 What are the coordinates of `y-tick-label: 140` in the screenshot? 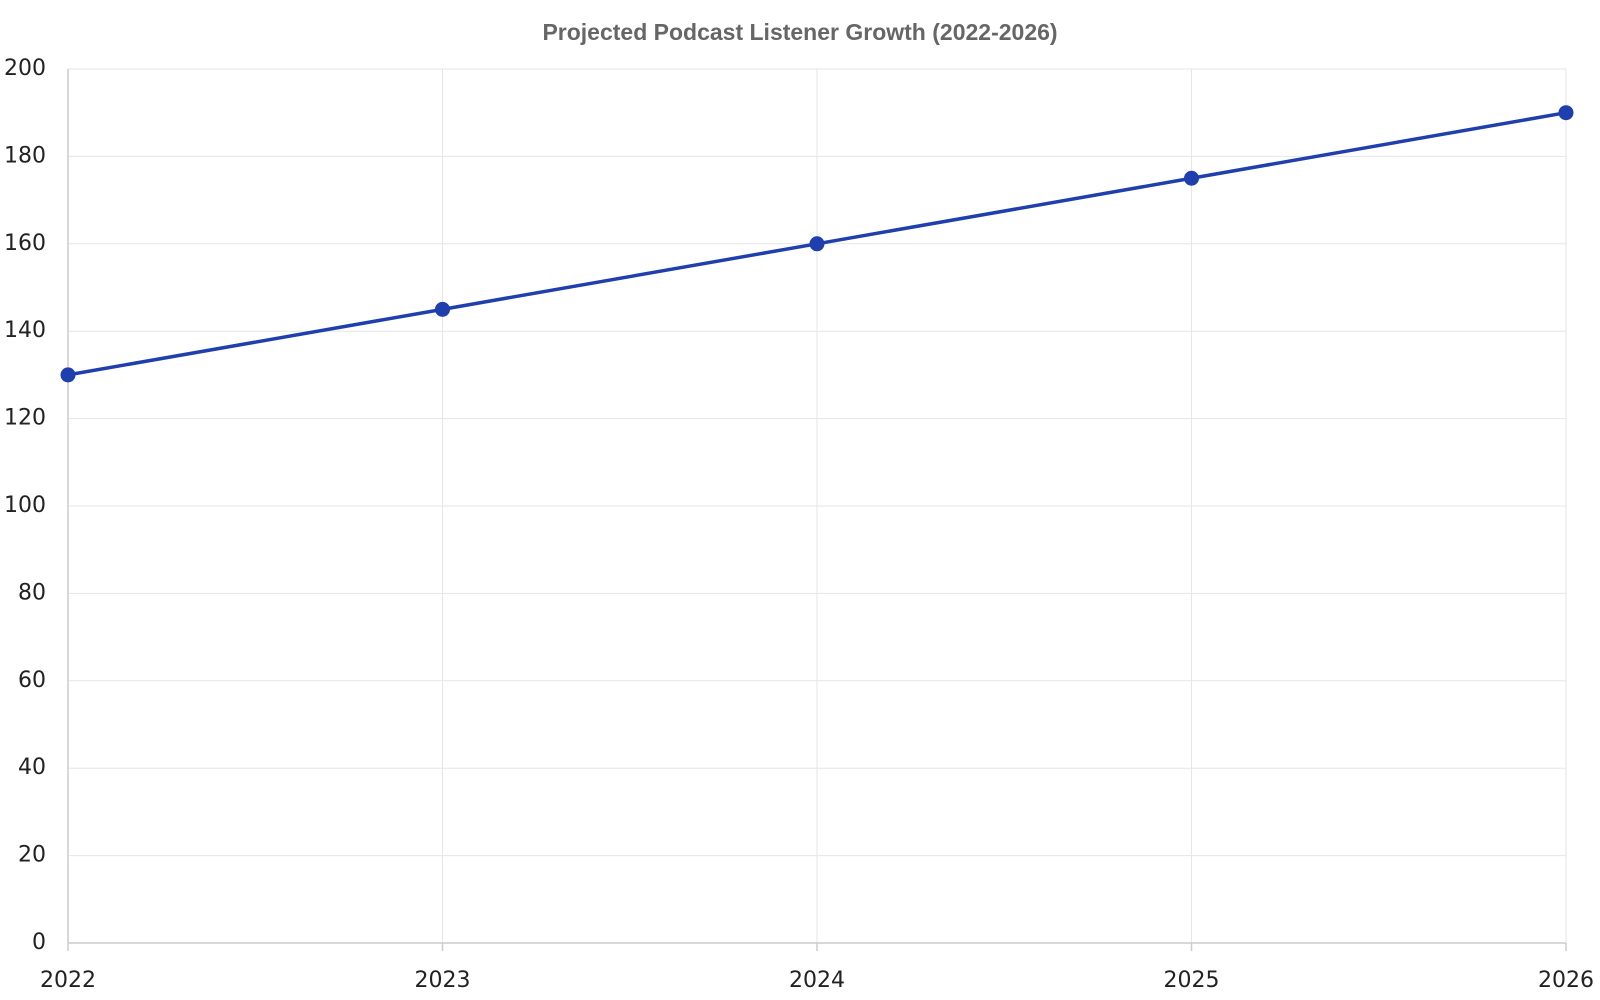 It's located at (25, 330).